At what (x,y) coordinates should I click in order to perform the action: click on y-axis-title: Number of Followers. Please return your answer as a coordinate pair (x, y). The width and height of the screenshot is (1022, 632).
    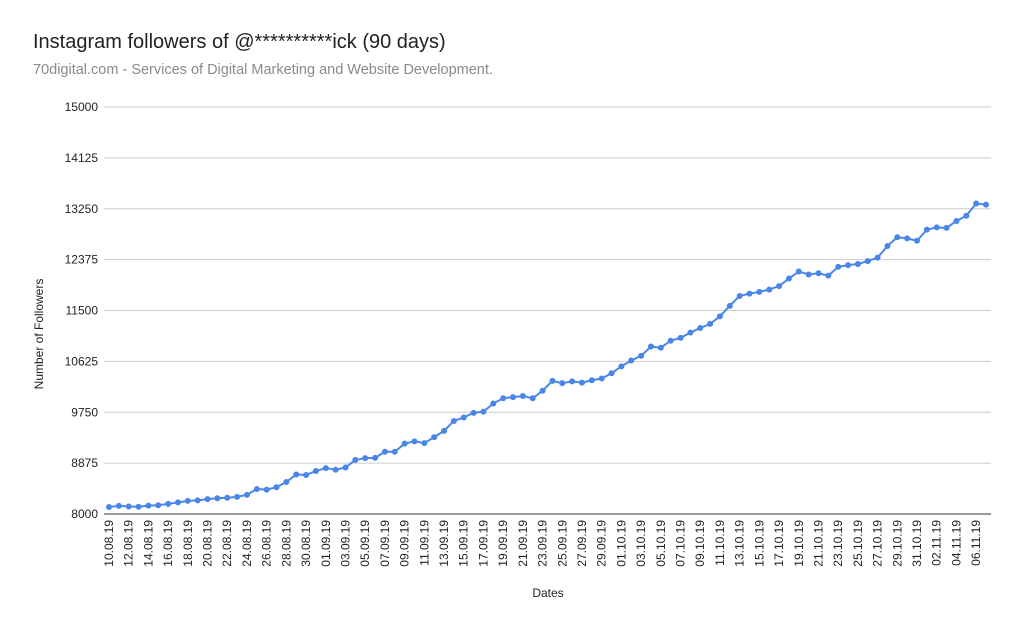
    Looking at the image, I should click on (39, 334).